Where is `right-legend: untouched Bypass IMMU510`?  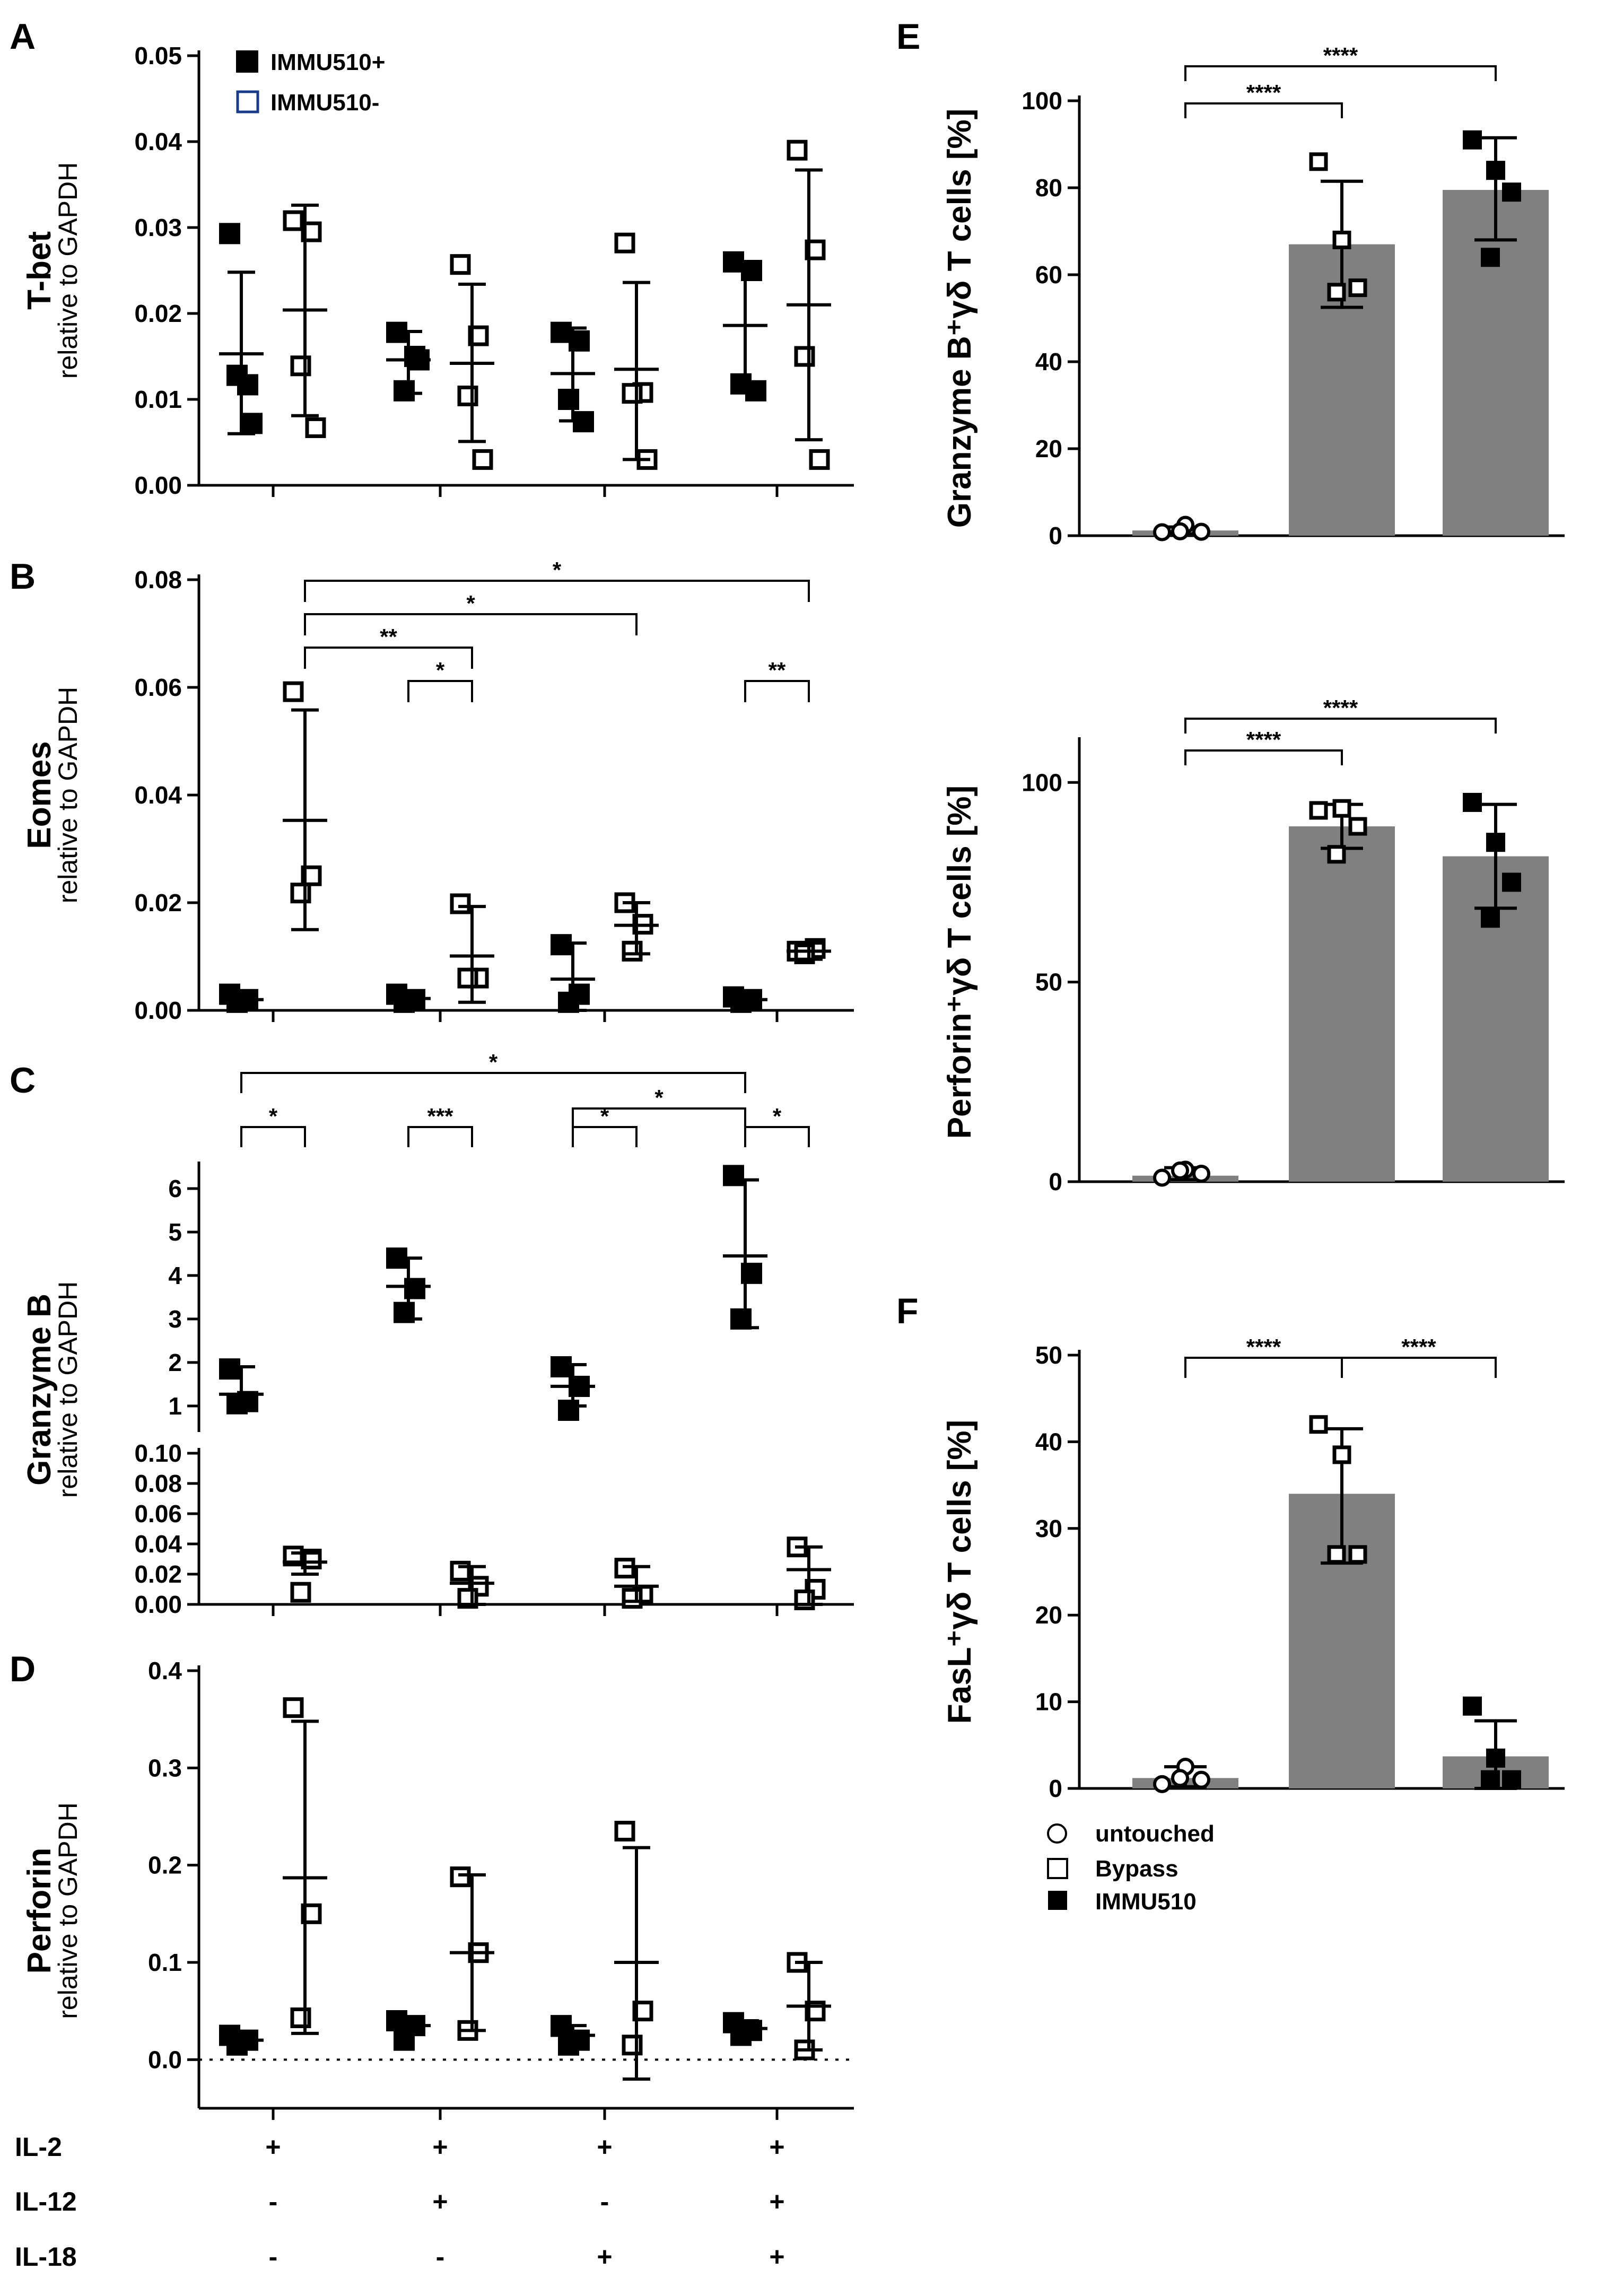 right-legend: untouched Bypass IMMU510 is located at coordinates (1131, 1868).